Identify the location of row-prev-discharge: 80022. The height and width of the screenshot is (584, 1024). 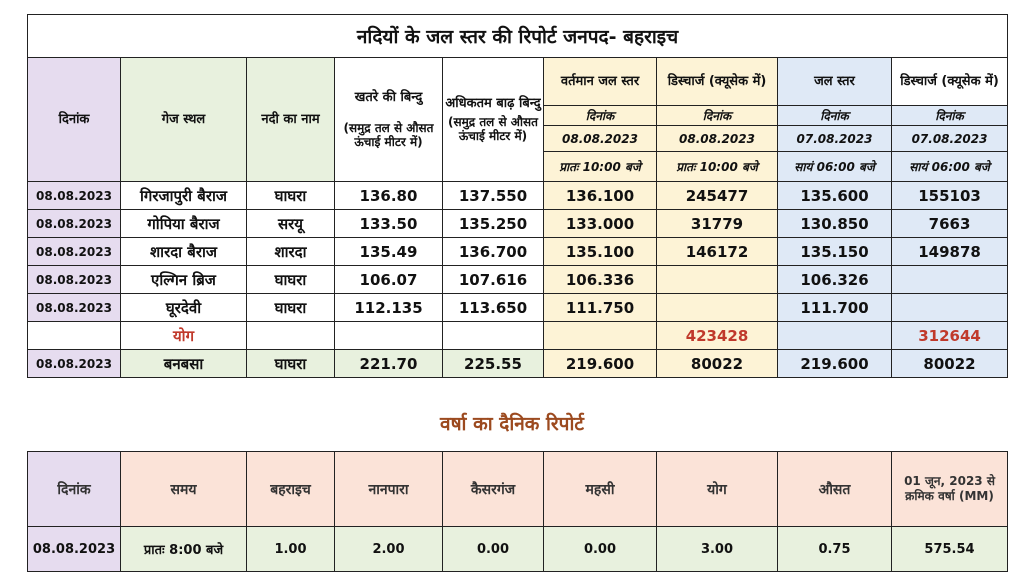
(949, 363).